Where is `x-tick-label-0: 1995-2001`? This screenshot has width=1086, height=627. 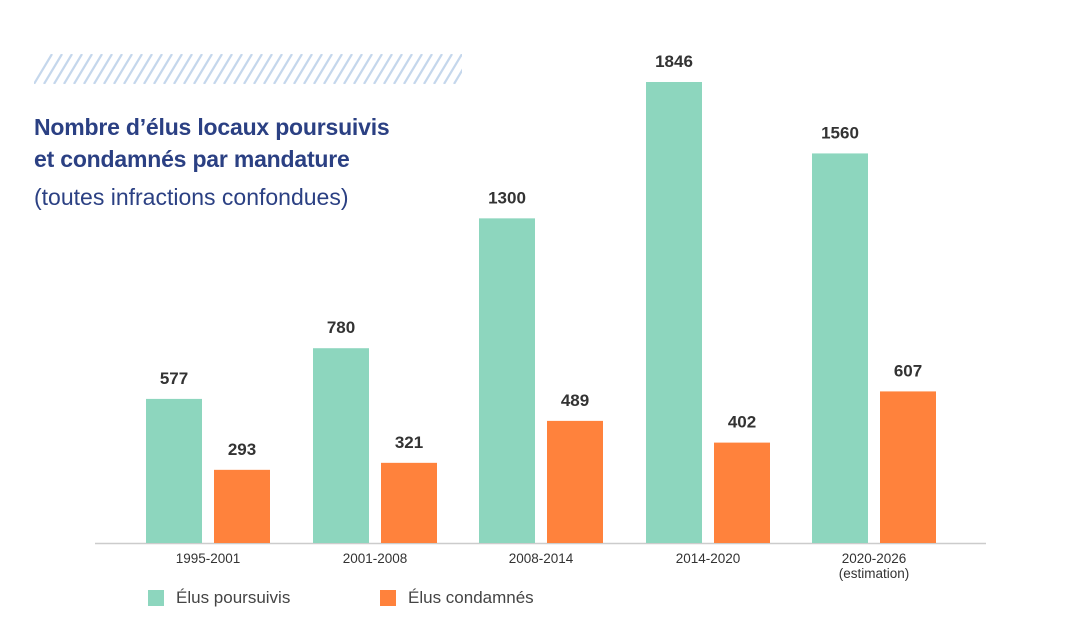
x-tick-label-0: 1995-2001 is located at coordinates (208, 558).